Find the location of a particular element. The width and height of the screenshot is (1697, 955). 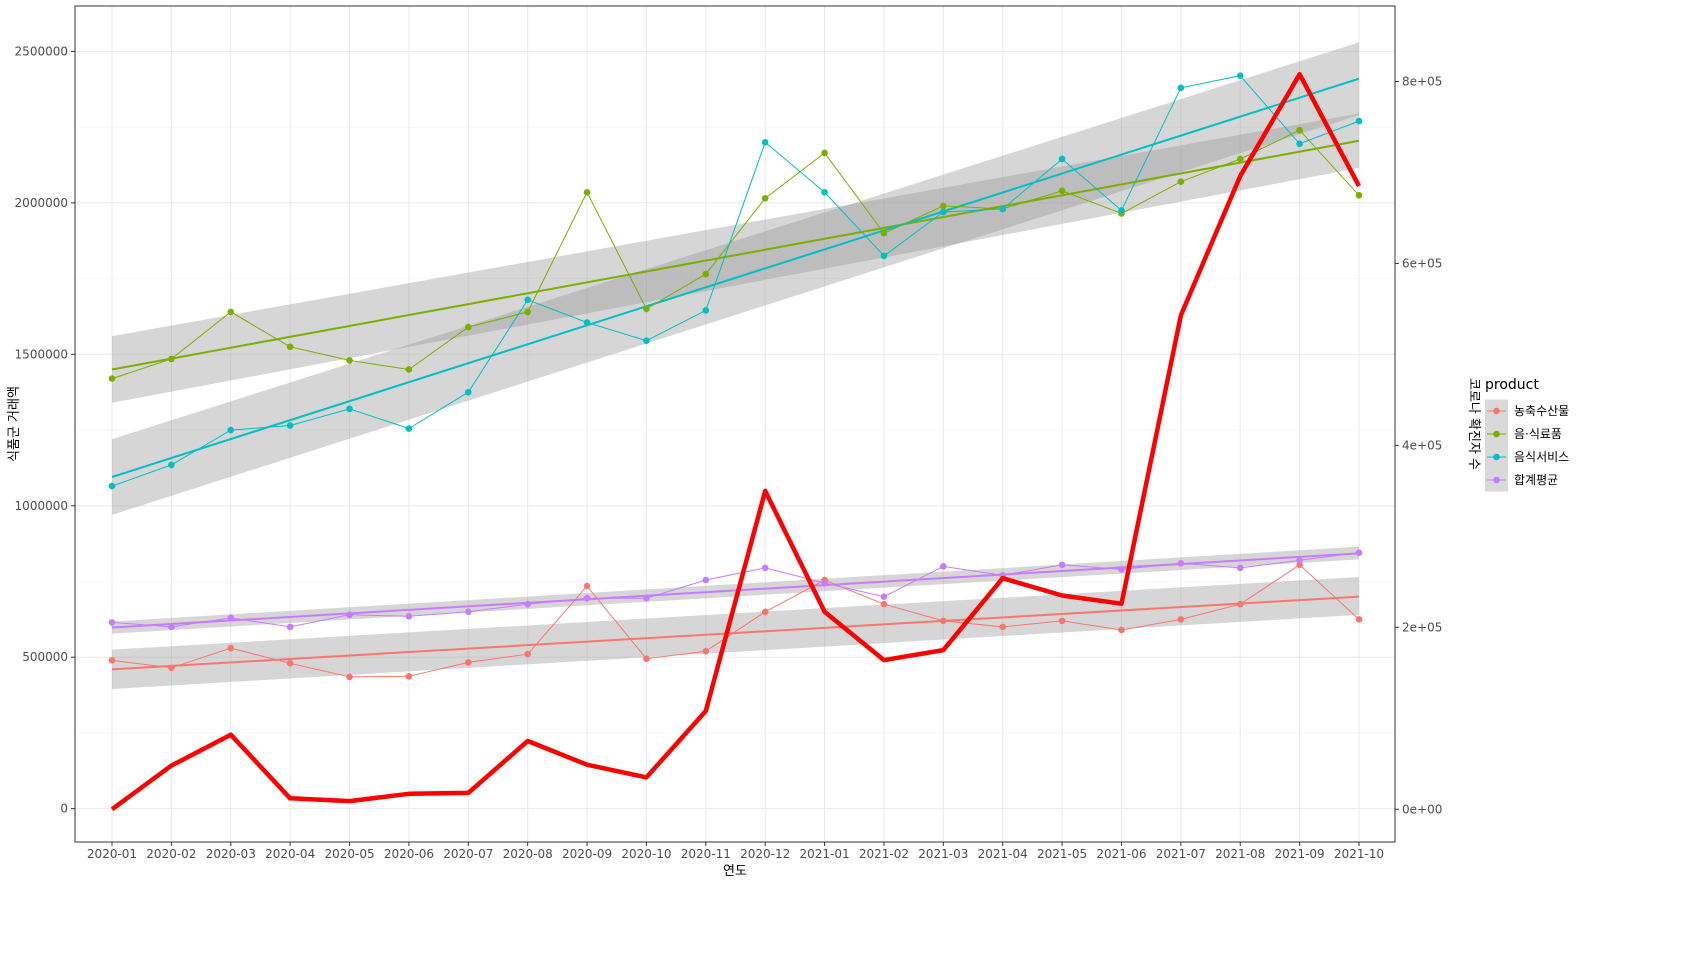

y2-tick-label: 6e+05 is located at coordinates (1422, 263).